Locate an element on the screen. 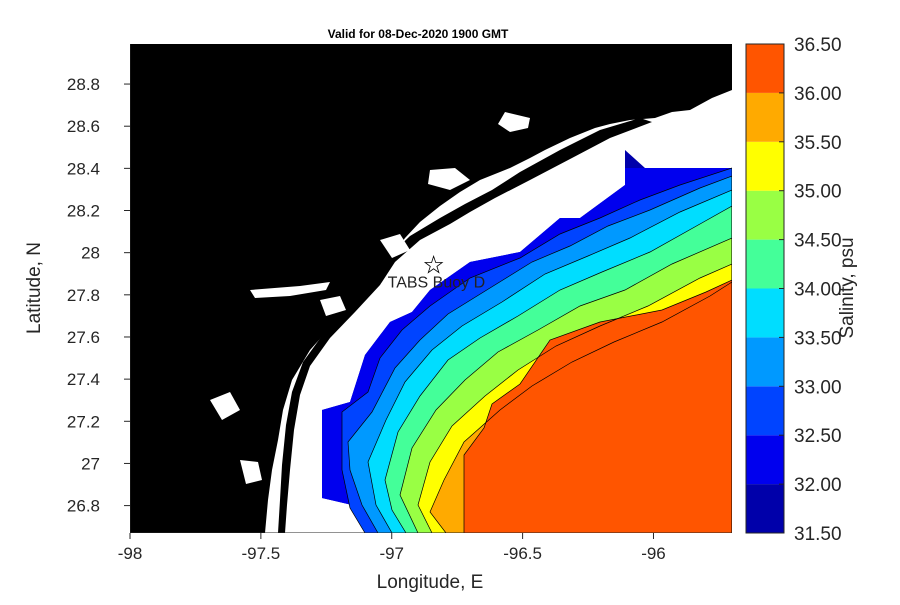 The width and height of the screenshot is (900, 605). colorbar-tick-label: 31.50 is located at coordinates (818, 534).